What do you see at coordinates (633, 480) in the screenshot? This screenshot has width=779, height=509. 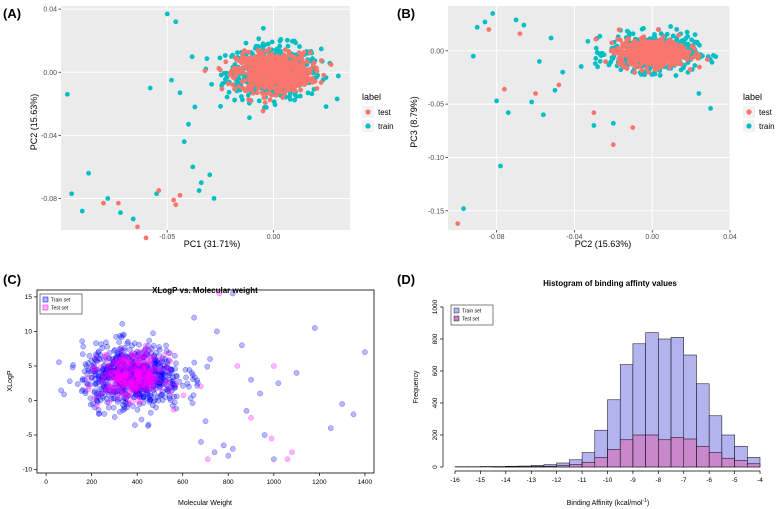 I see `panel-d-xtick-label: -9` at bounding box center [633, 480].